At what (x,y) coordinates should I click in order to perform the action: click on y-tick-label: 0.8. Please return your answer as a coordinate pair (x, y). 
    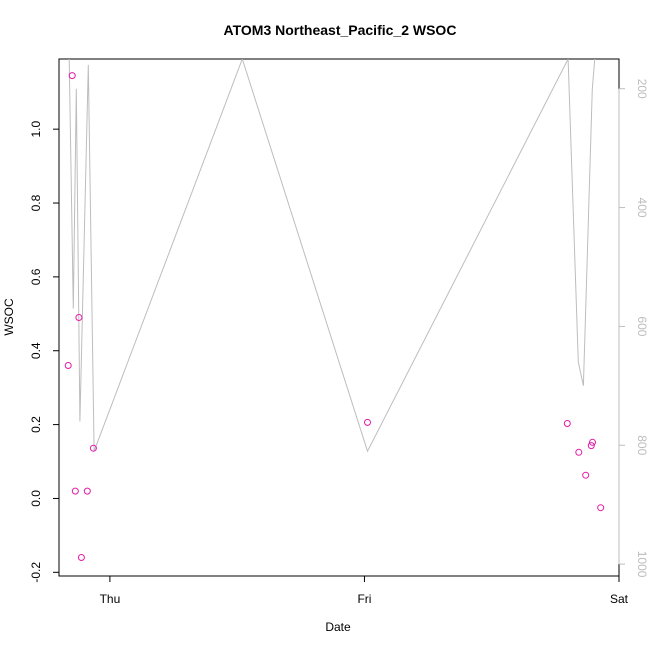
    Looking at the image, I should click on (36, 202).